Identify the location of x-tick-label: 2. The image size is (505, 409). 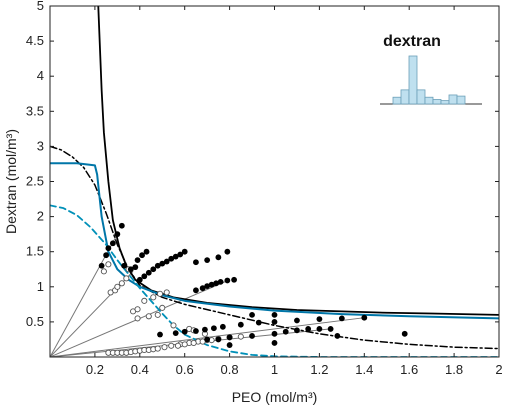
(498, 369).